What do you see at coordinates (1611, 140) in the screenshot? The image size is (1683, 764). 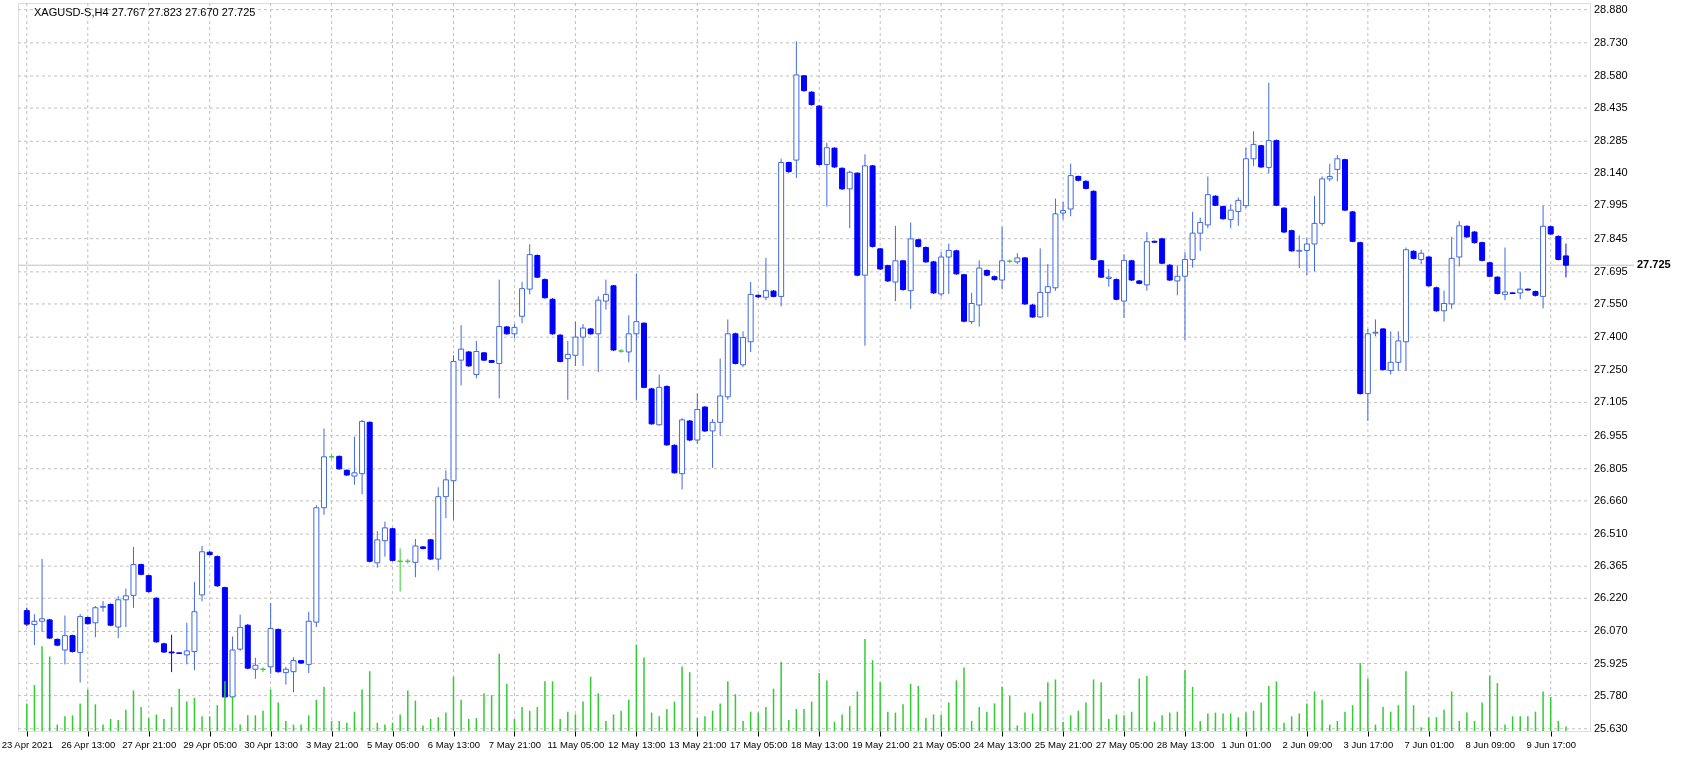 I see `y-tick-label: 28.285` at bounding box center [1611, 140].